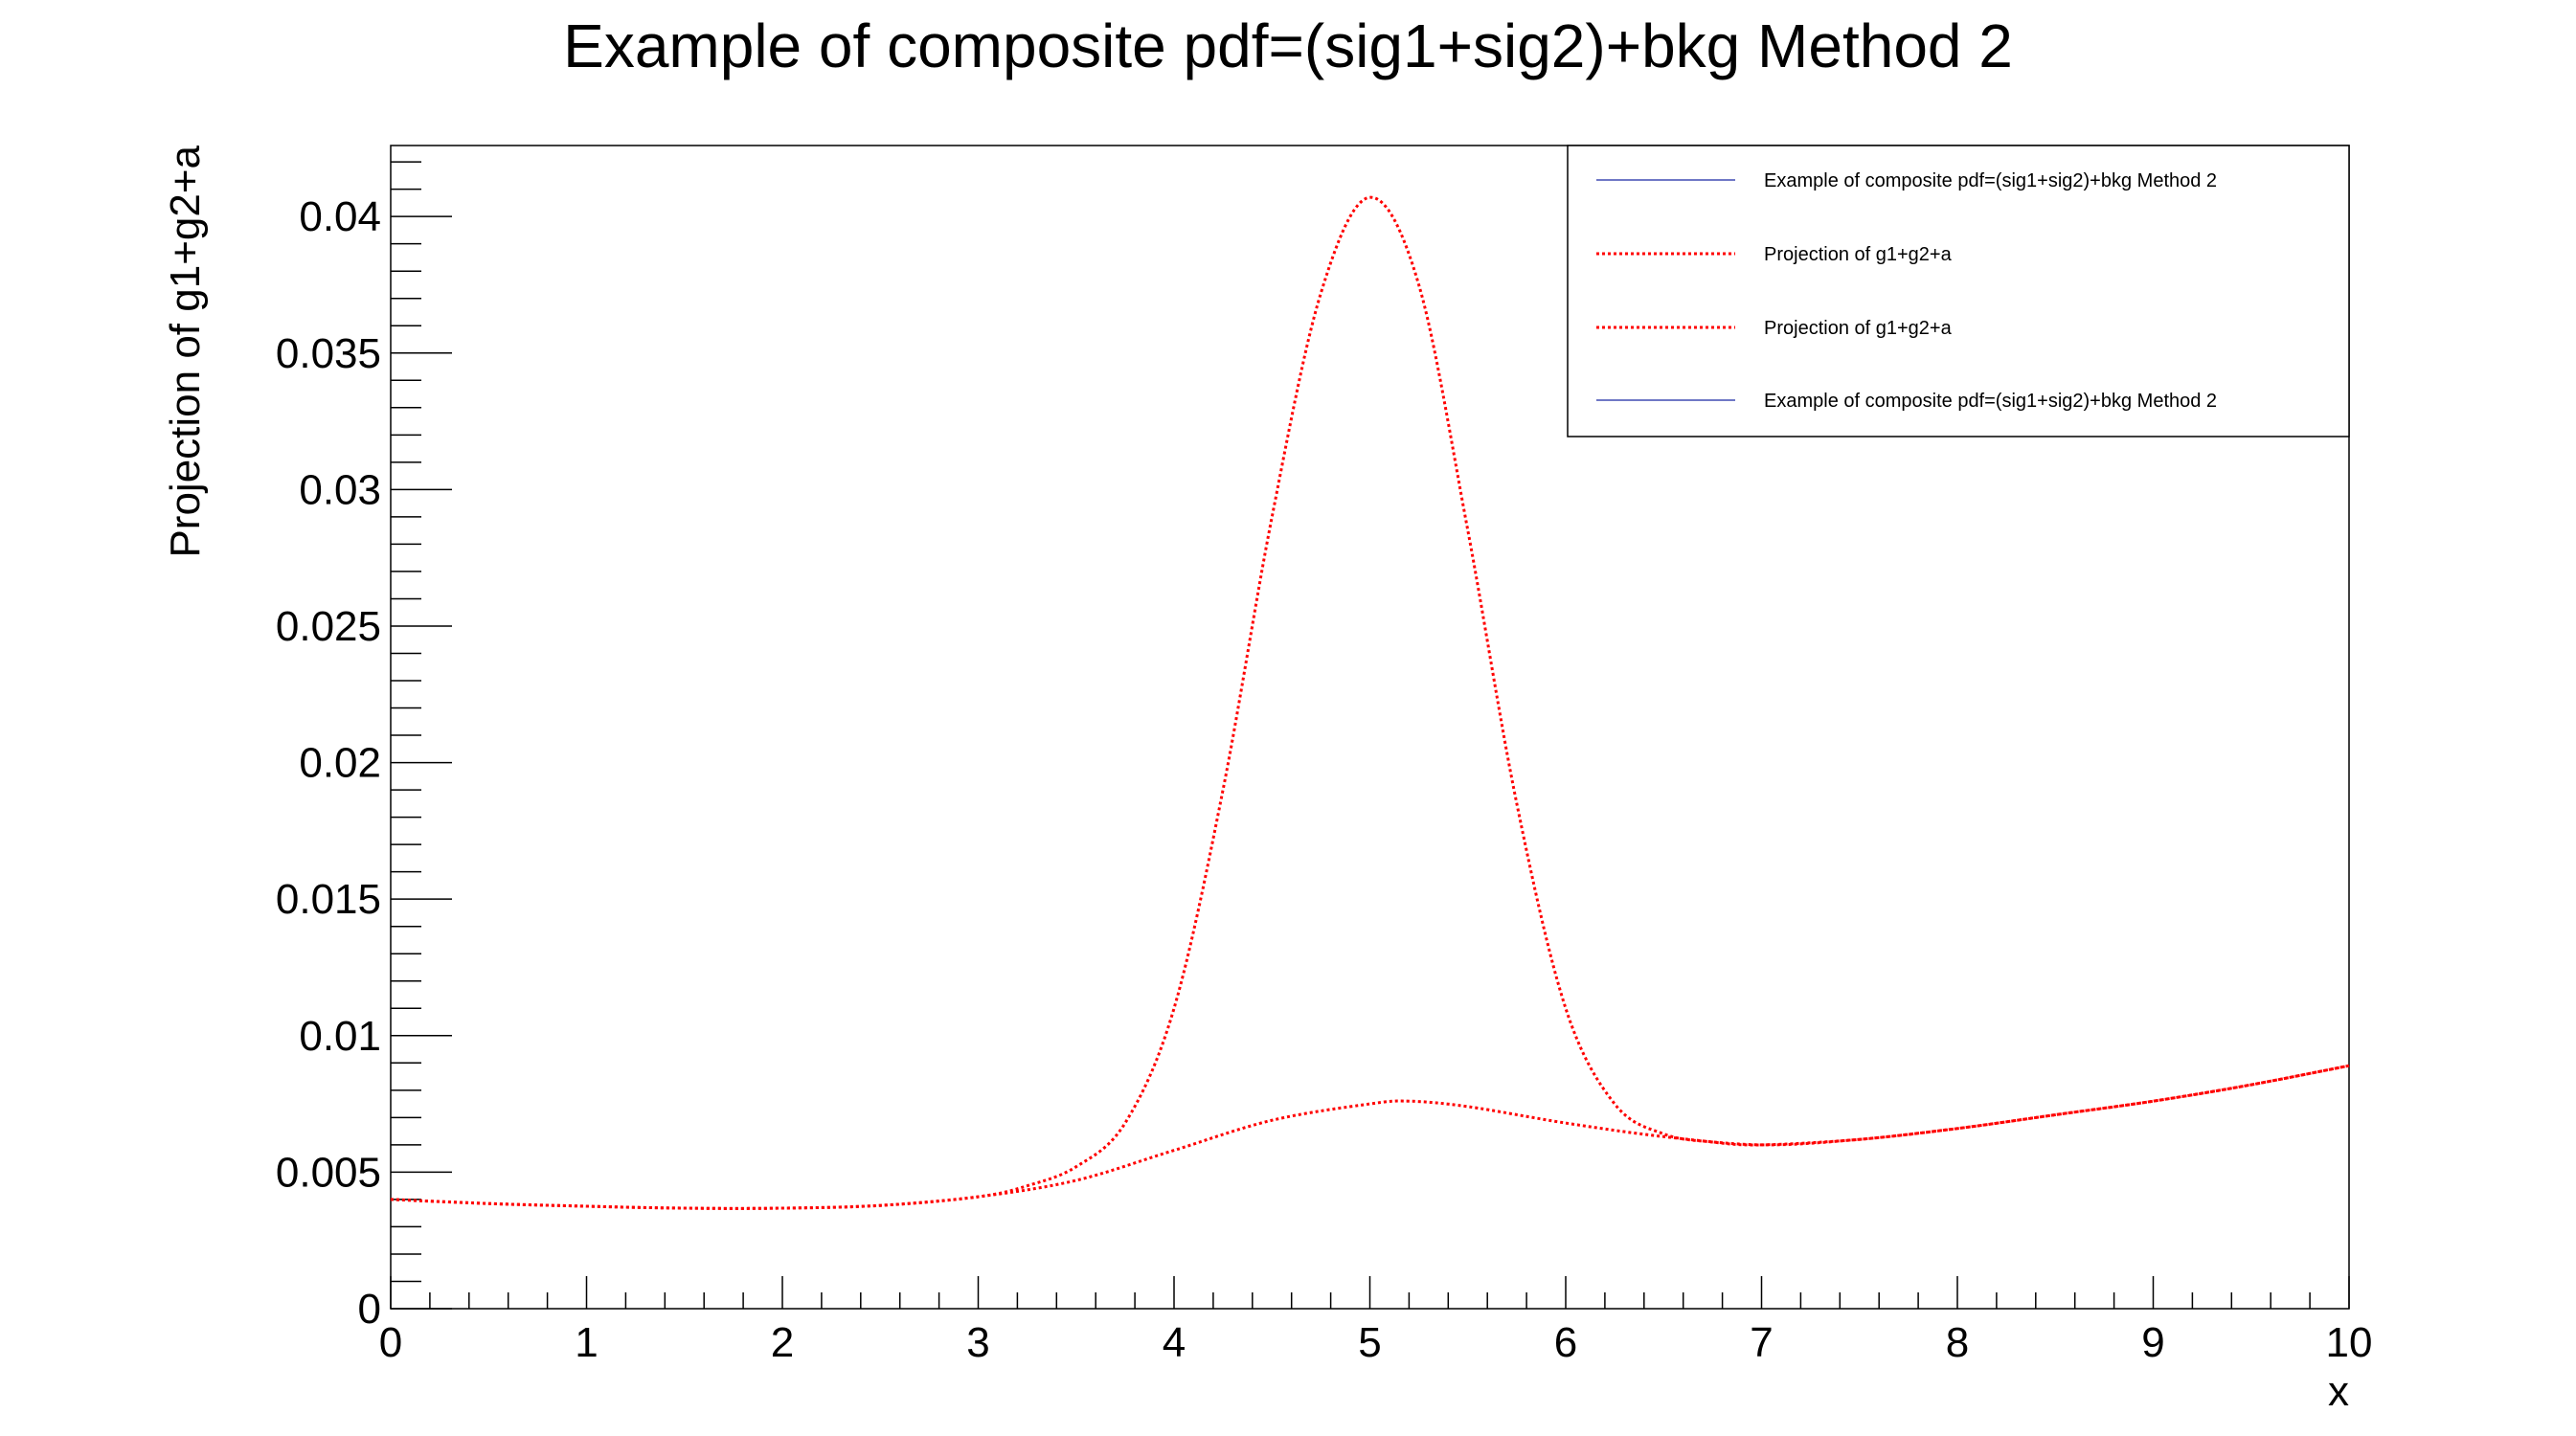 Image resolution: width=2576 pixels, height=1436 pixels. I want to click on x-tick-label: 6, so click(1565, 1343).